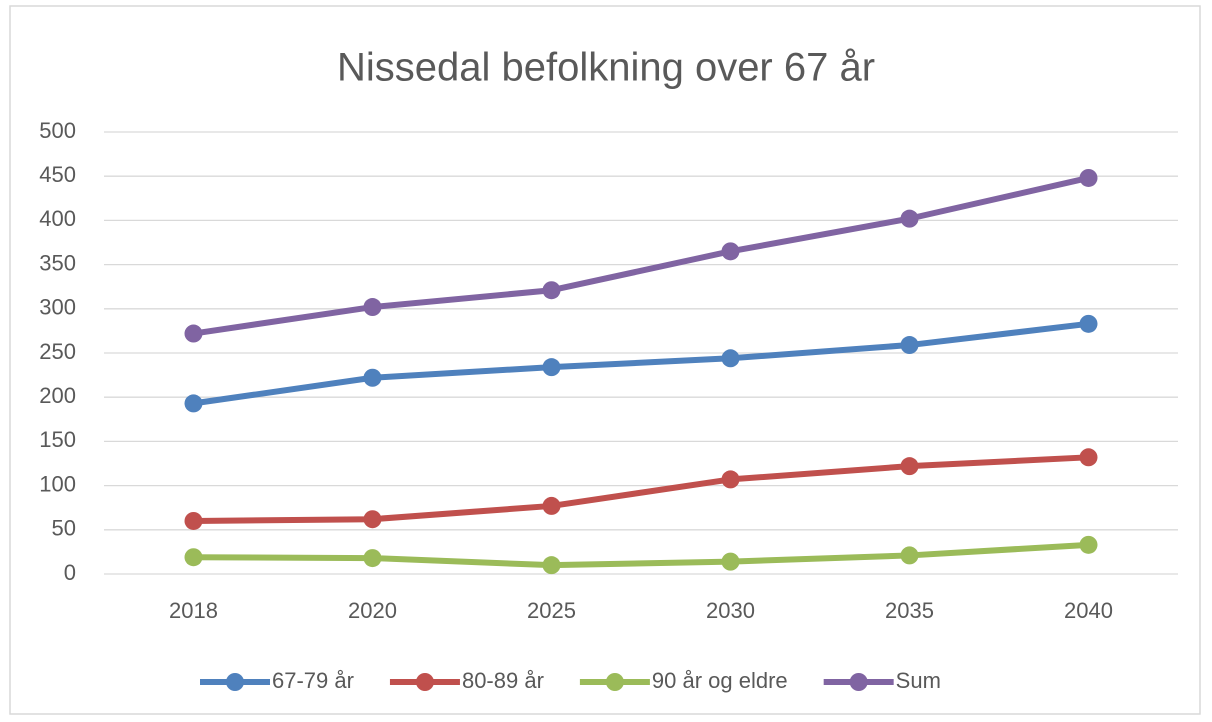 Image resolution: width=1212 pixels, height=722 pixels. Describe the element at coordinates (730, 610) in the screenshot. I see `x-tick-label: 2030` at that location.